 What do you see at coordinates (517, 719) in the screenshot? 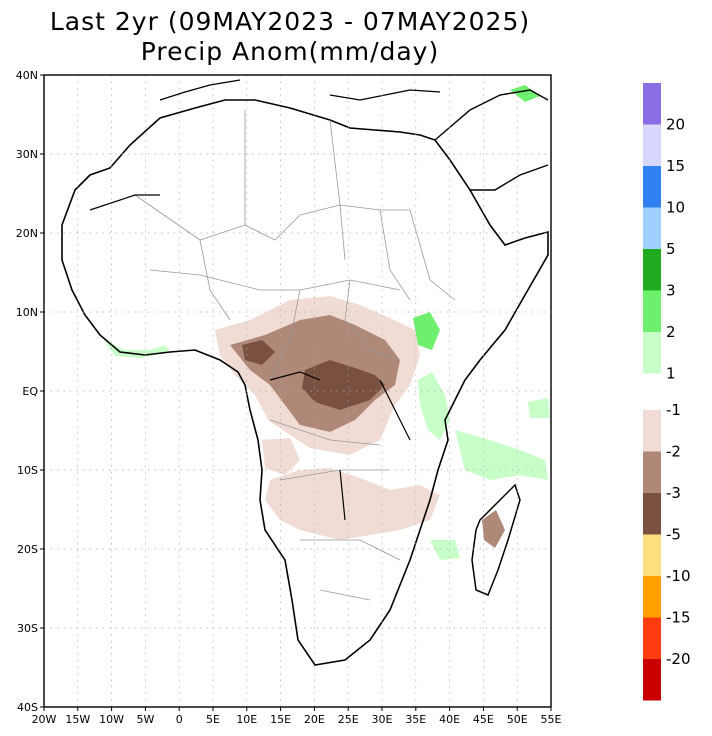
I see `x-tick-label: 50E` at bounding box center [517, 719].